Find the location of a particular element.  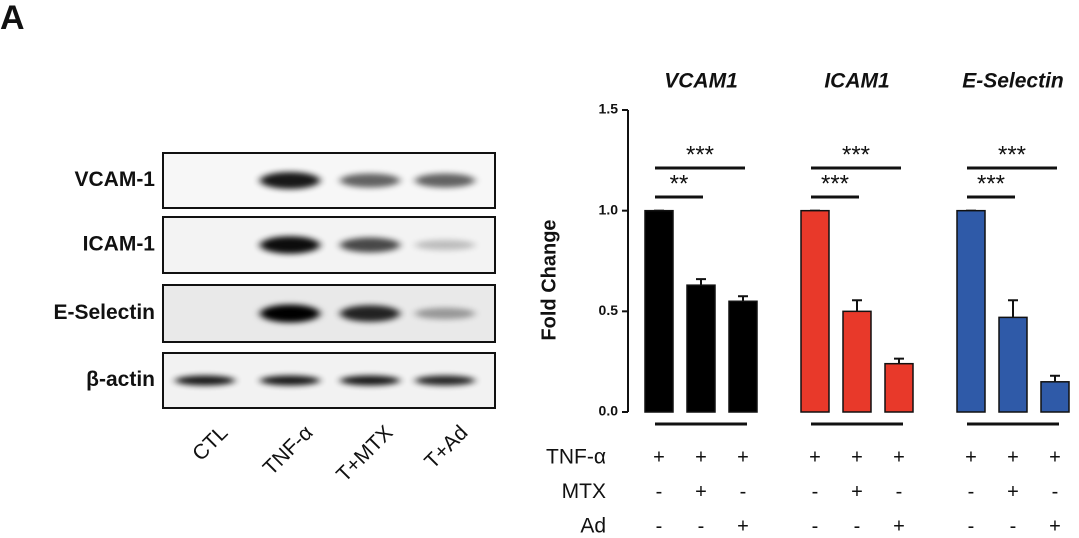

y-tick-label: 0.5 is located at coordinates (609, 310).